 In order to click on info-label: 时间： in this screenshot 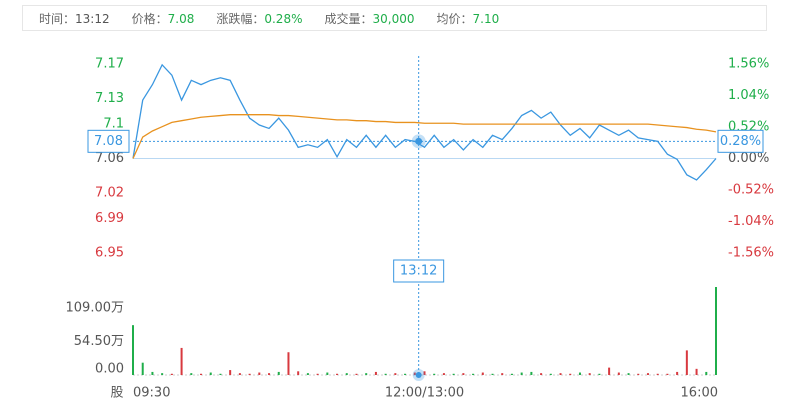, I will do `click(57, 18)`.